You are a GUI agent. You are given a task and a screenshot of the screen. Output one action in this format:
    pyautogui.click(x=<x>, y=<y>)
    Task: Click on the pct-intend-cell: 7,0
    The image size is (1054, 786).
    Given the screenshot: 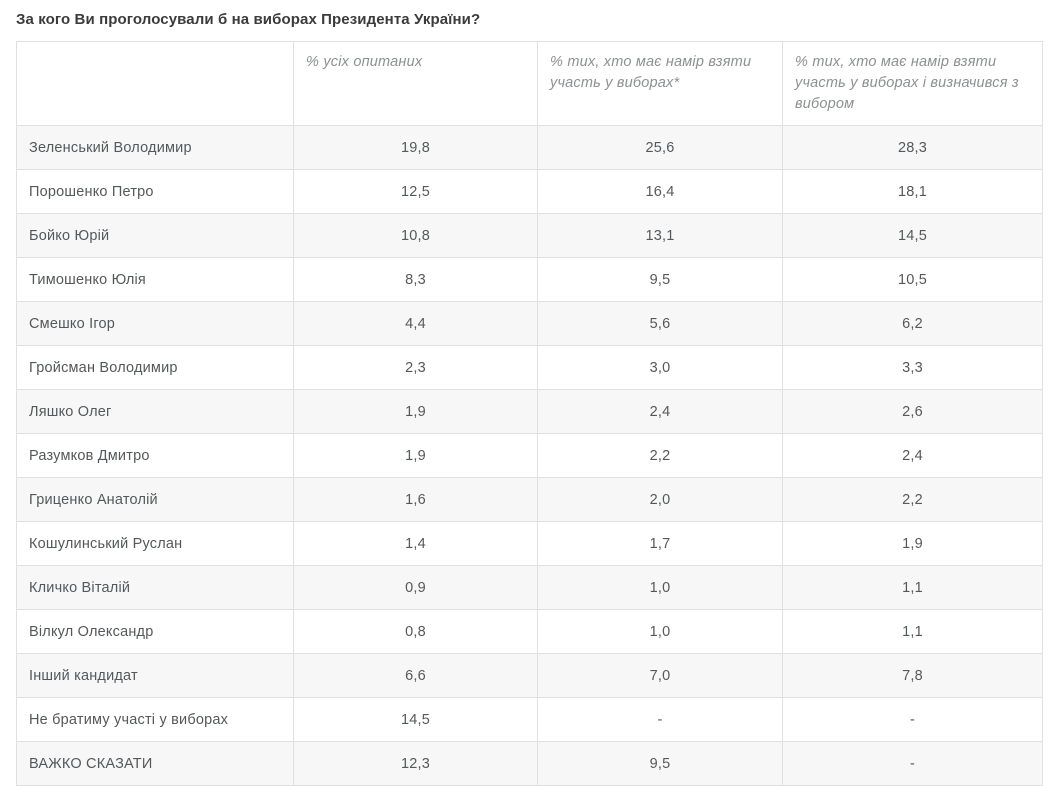 What is the action you would take?
    pyautogui.click(x=660, y=676)
    